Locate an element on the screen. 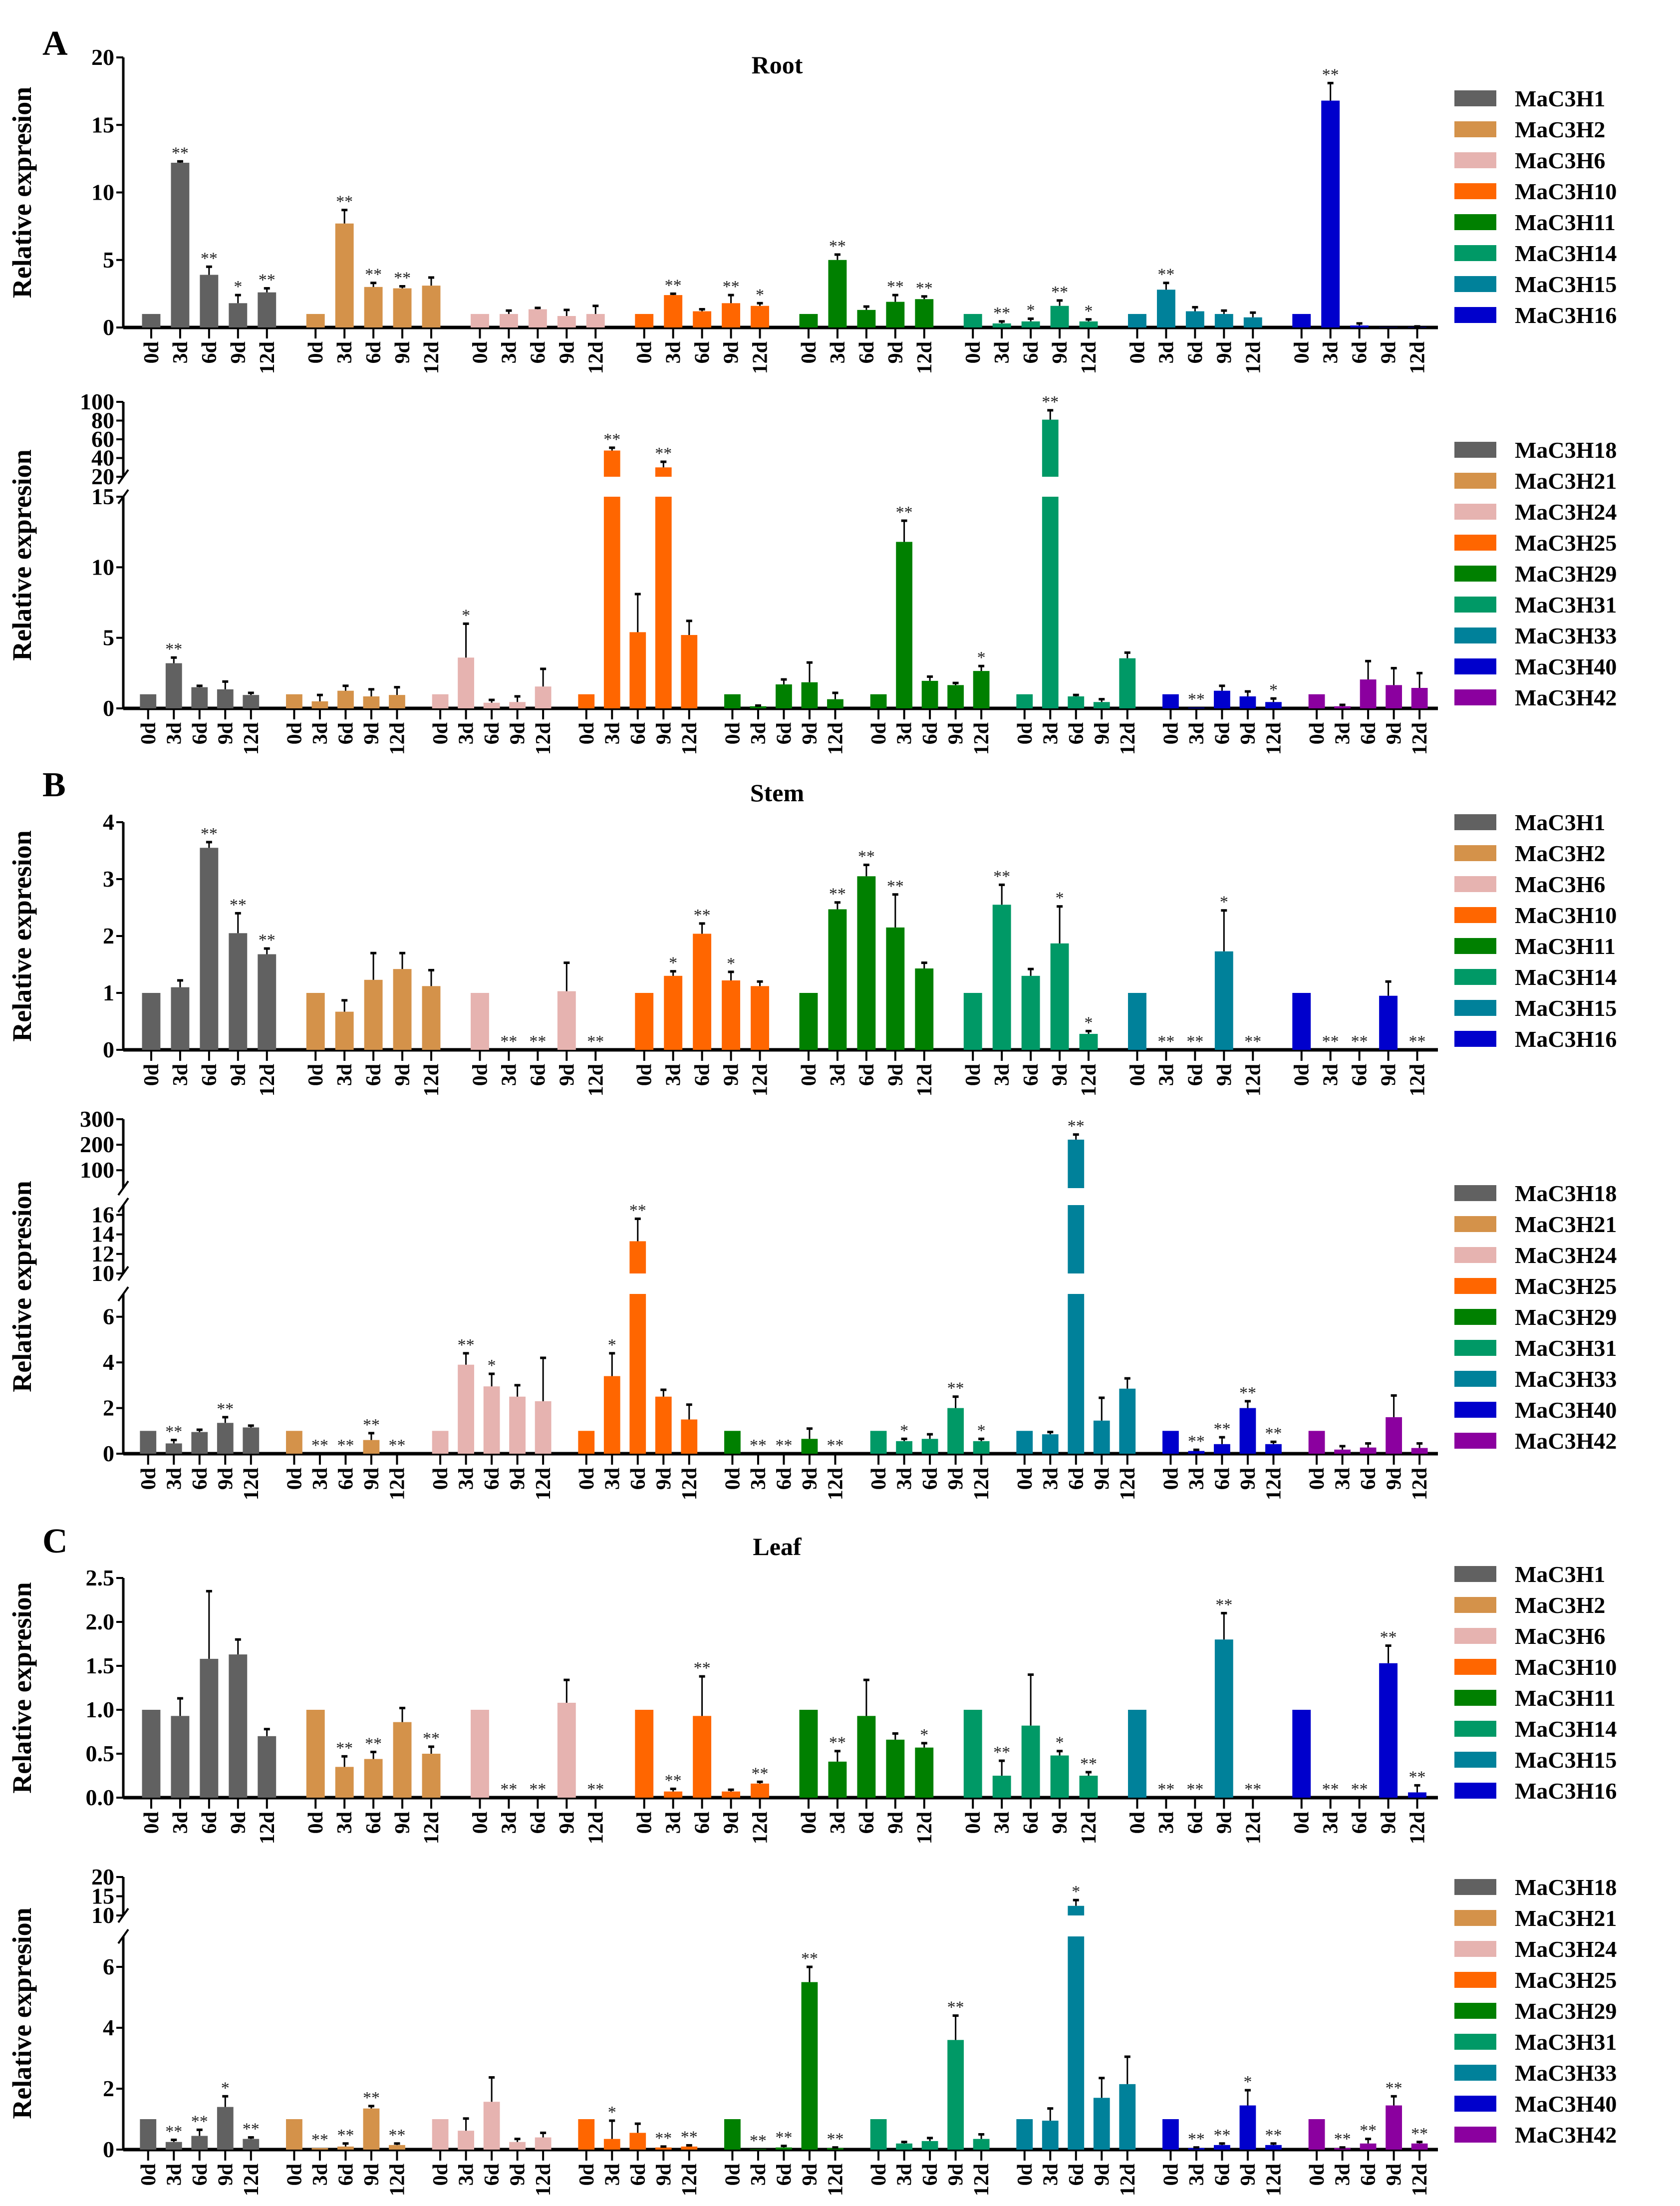  legend-label: MaC3H1 is located at coordinates (1560, 98).